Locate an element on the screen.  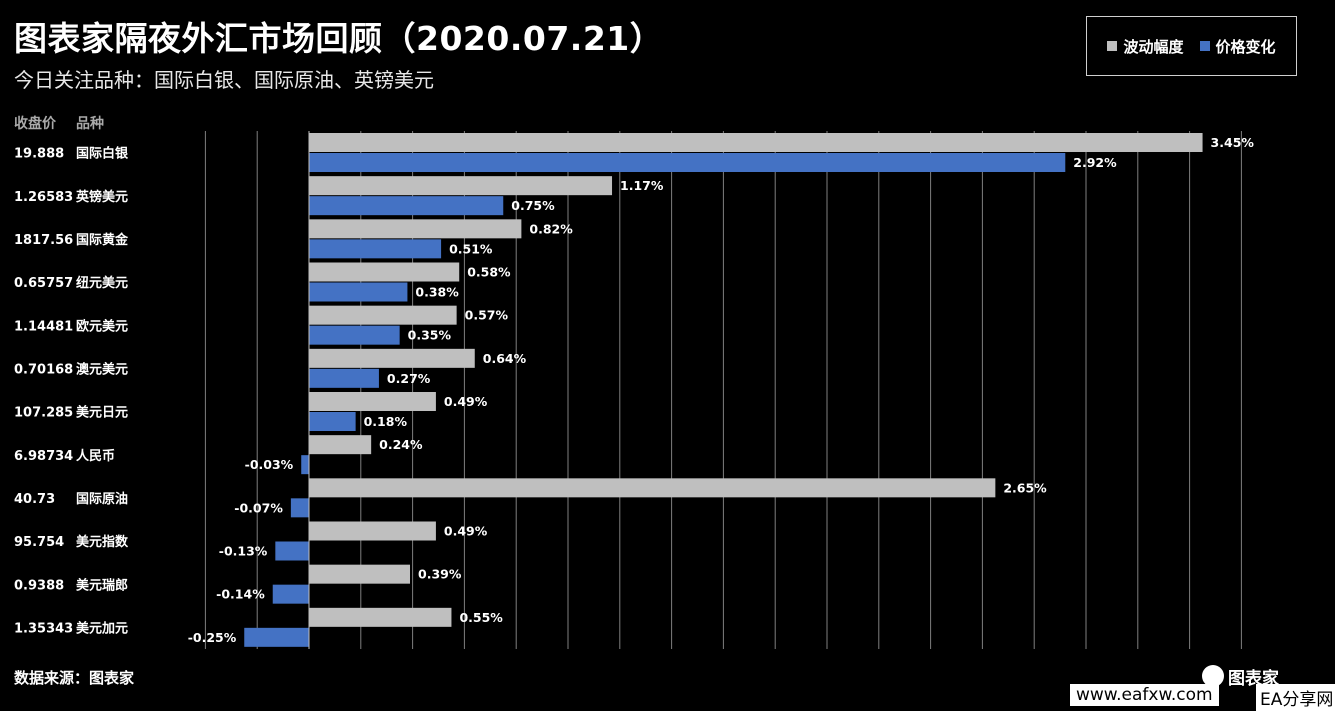
category-close-label: 1.26583 is located at coordinates (43, 197).